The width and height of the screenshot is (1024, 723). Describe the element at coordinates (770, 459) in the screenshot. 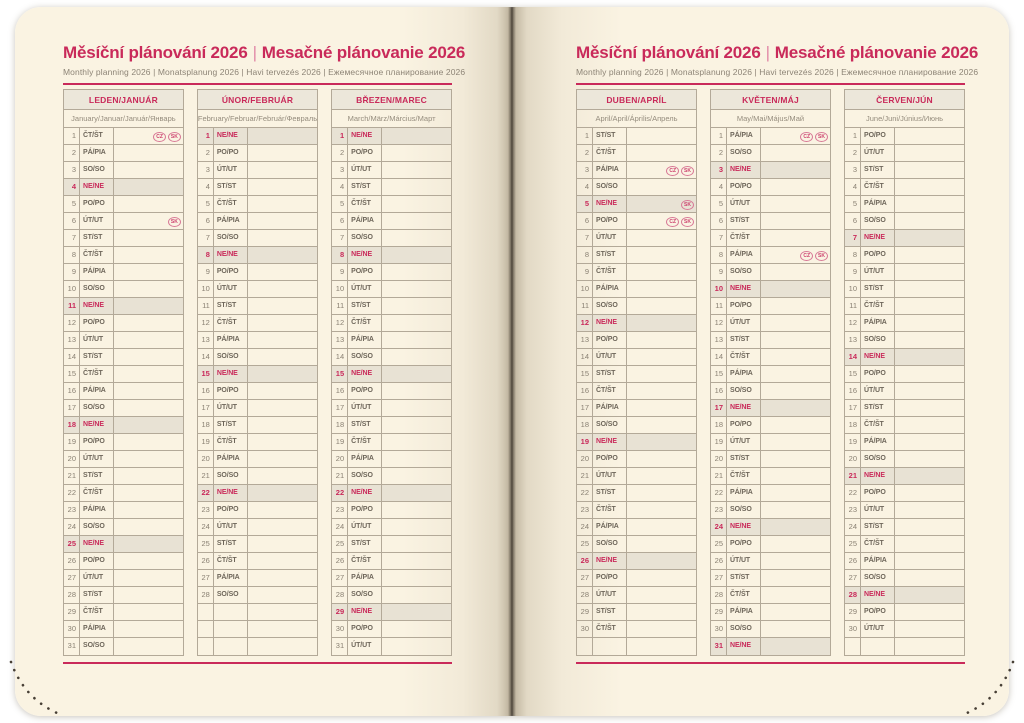

I see `day-row: 20 ST/ST` at that location.